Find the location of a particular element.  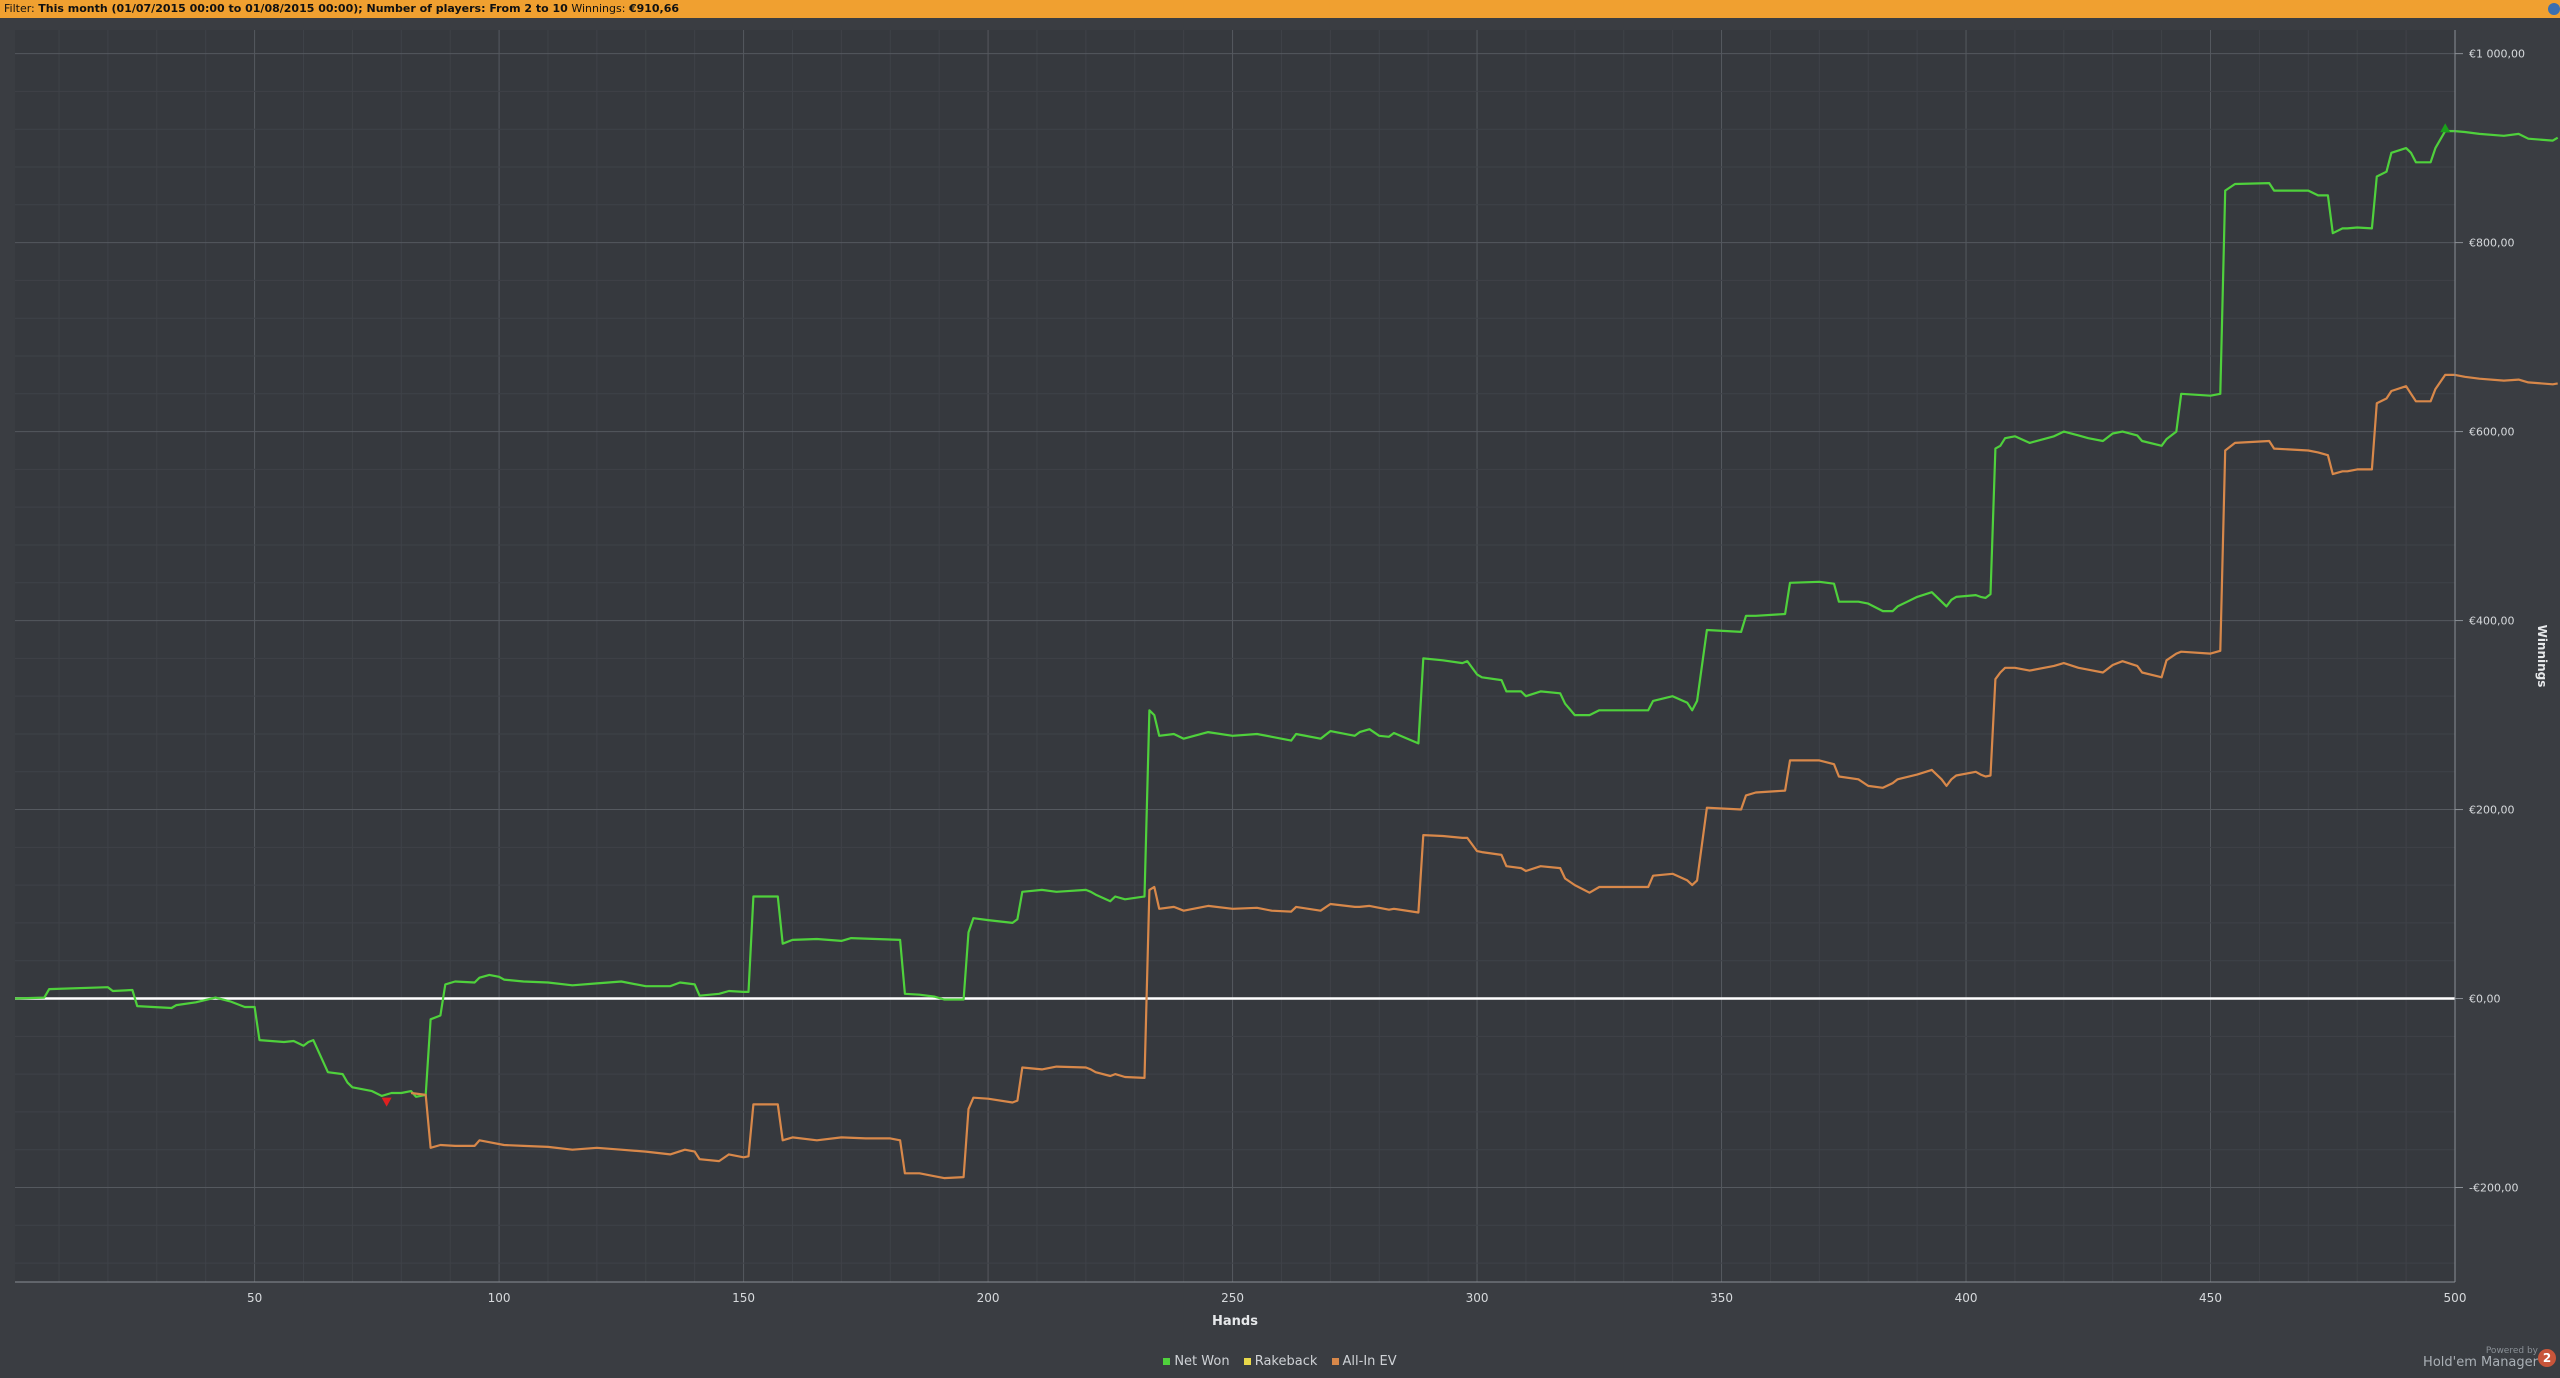

powered-by: Powered by Hold'em Manager 2 is located at coordinates (2489, 1357).